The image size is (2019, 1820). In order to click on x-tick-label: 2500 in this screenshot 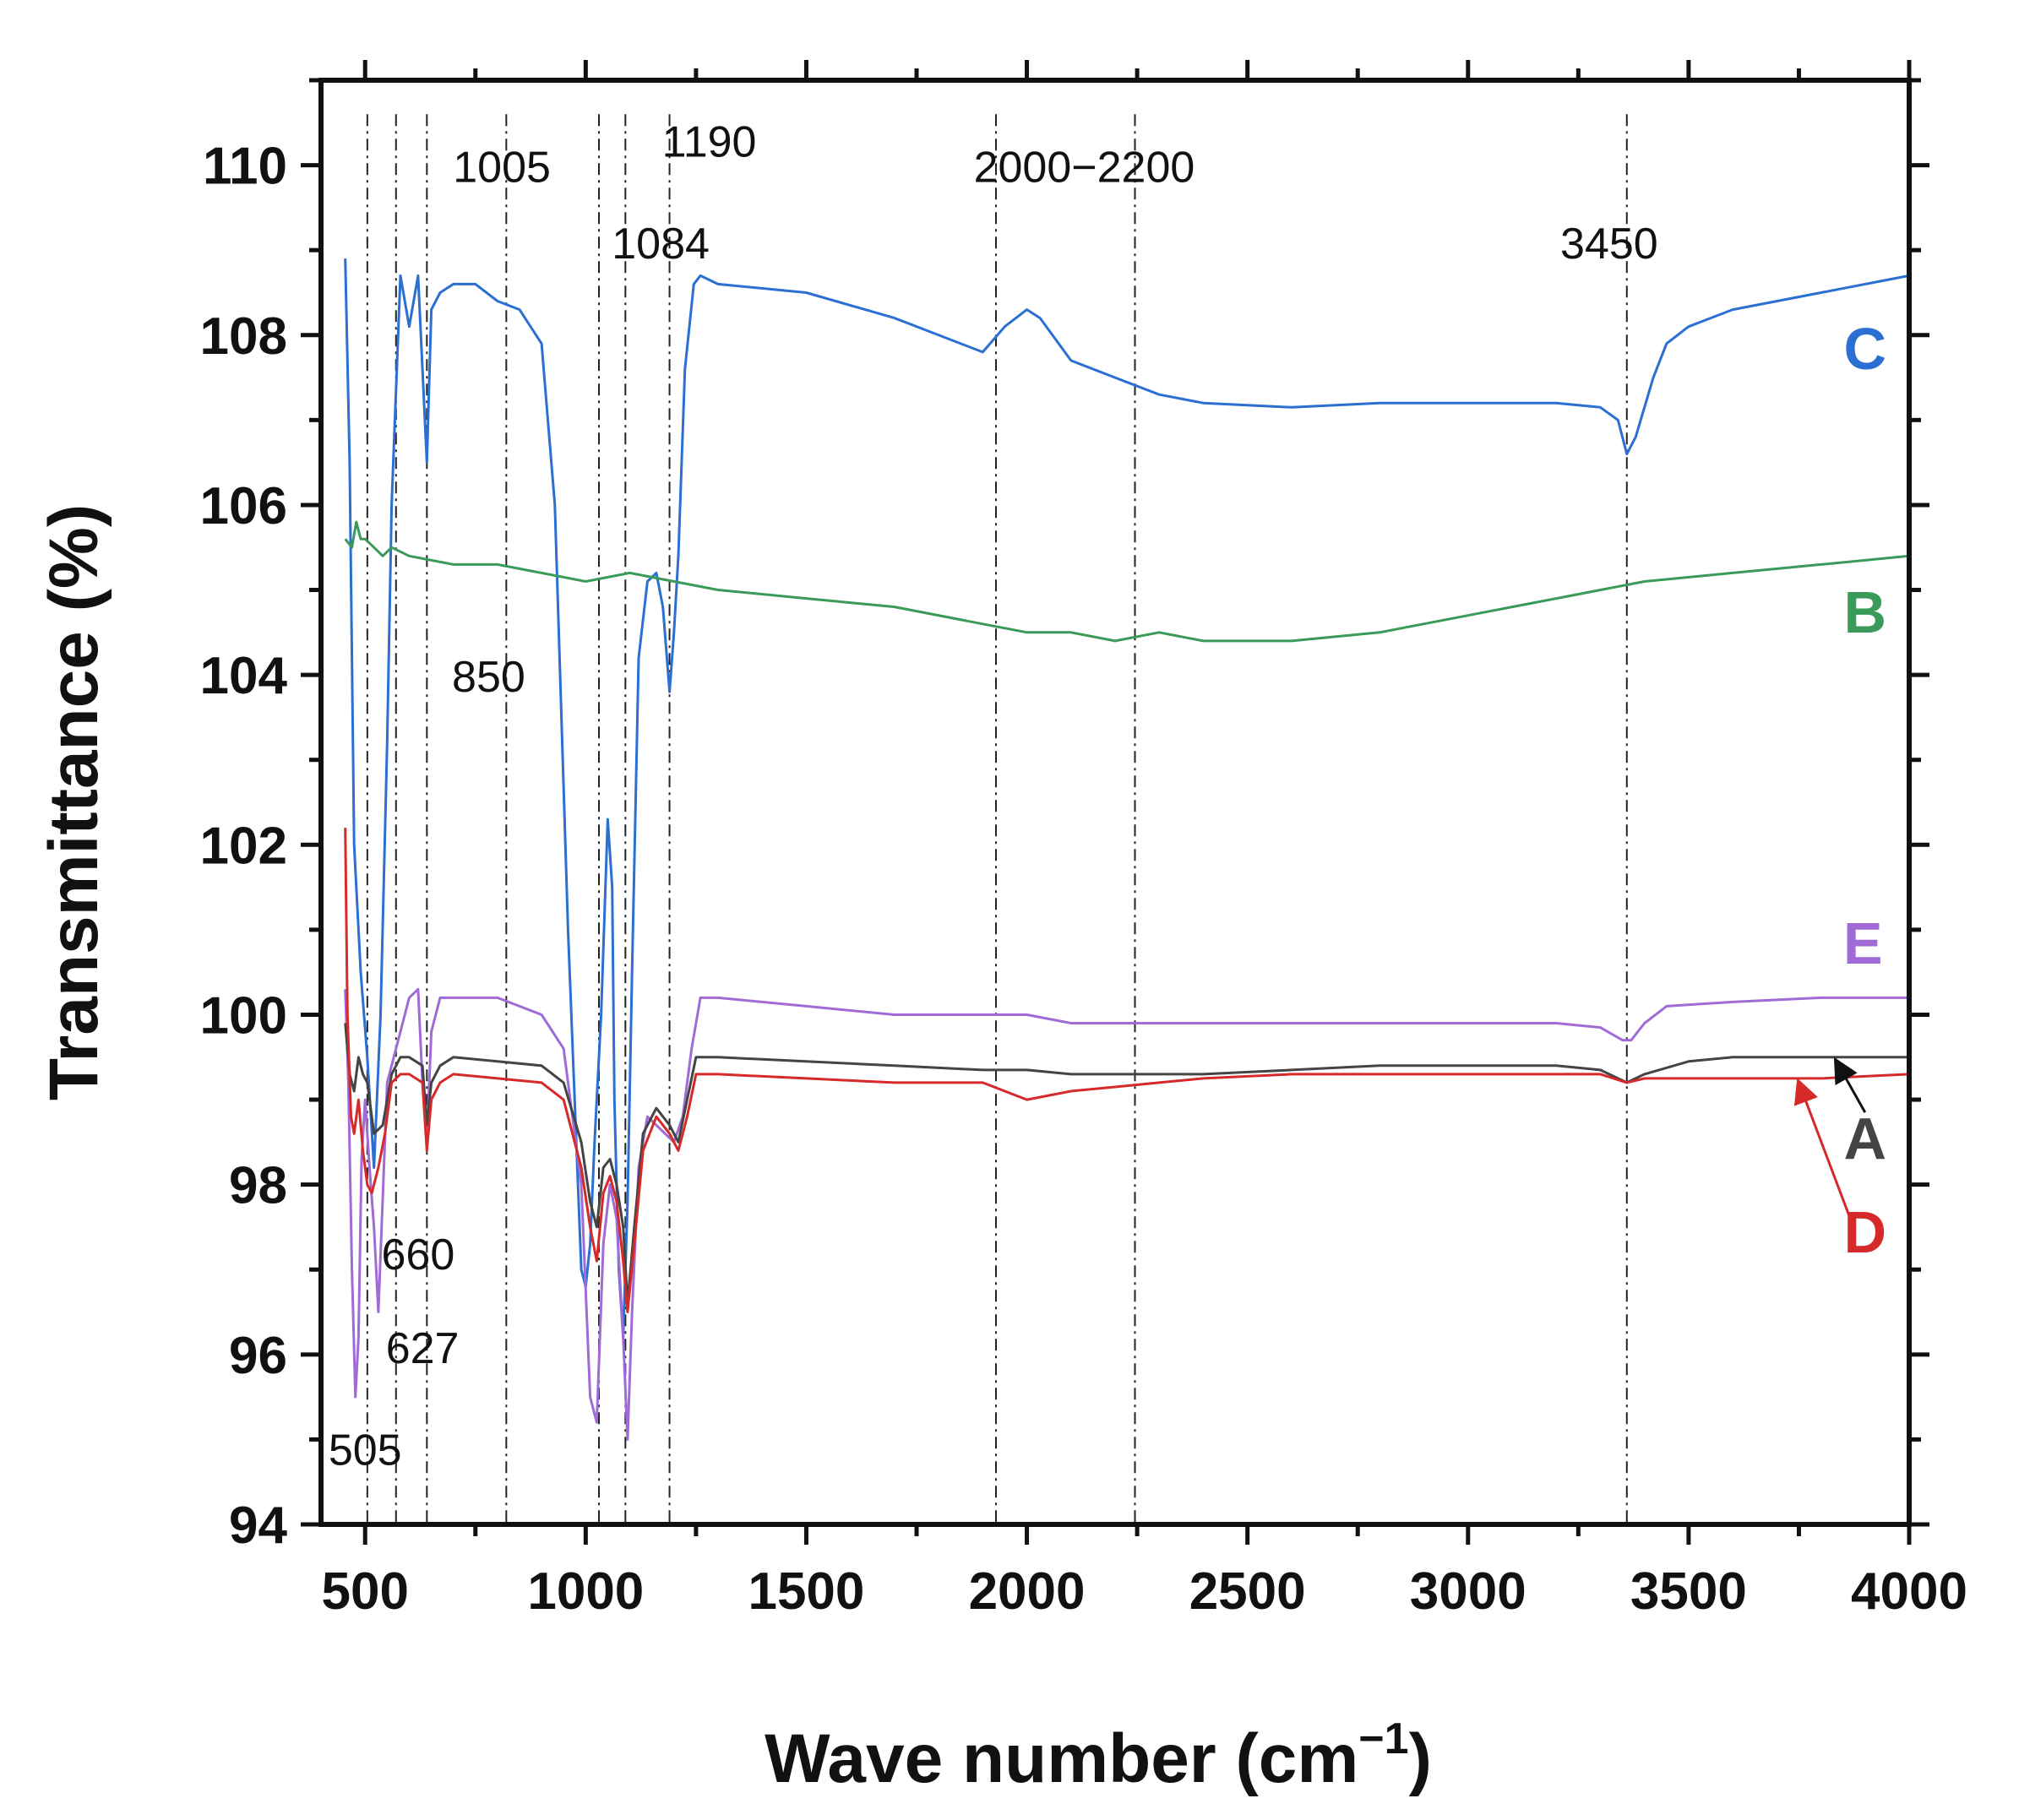, I will do `click(1248, 1591)`.